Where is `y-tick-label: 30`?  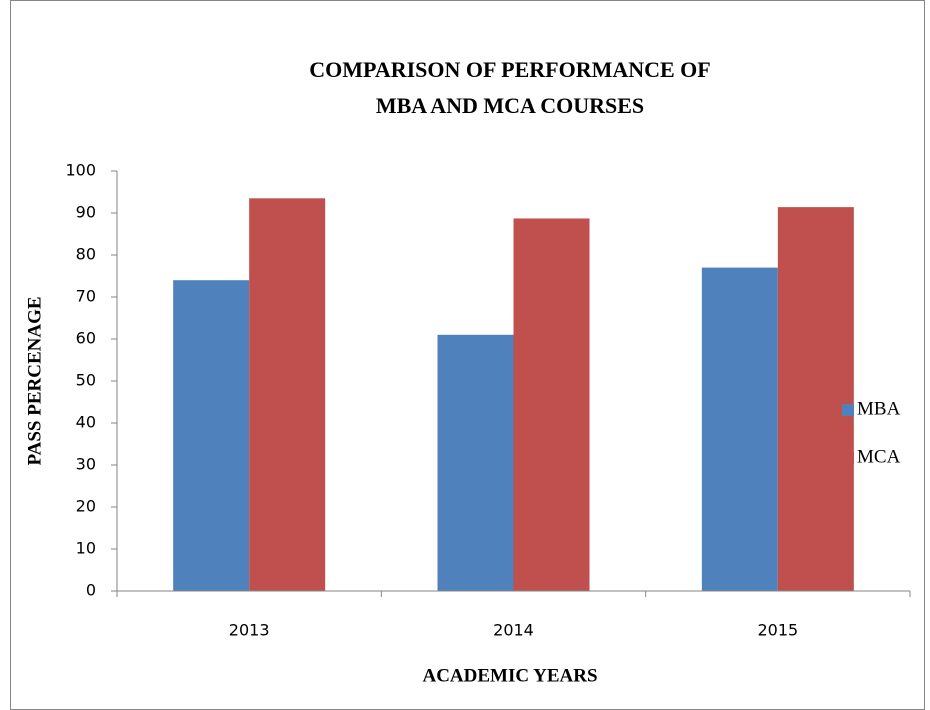
y-tick-label: 30 is located at coordinates (86, 464).